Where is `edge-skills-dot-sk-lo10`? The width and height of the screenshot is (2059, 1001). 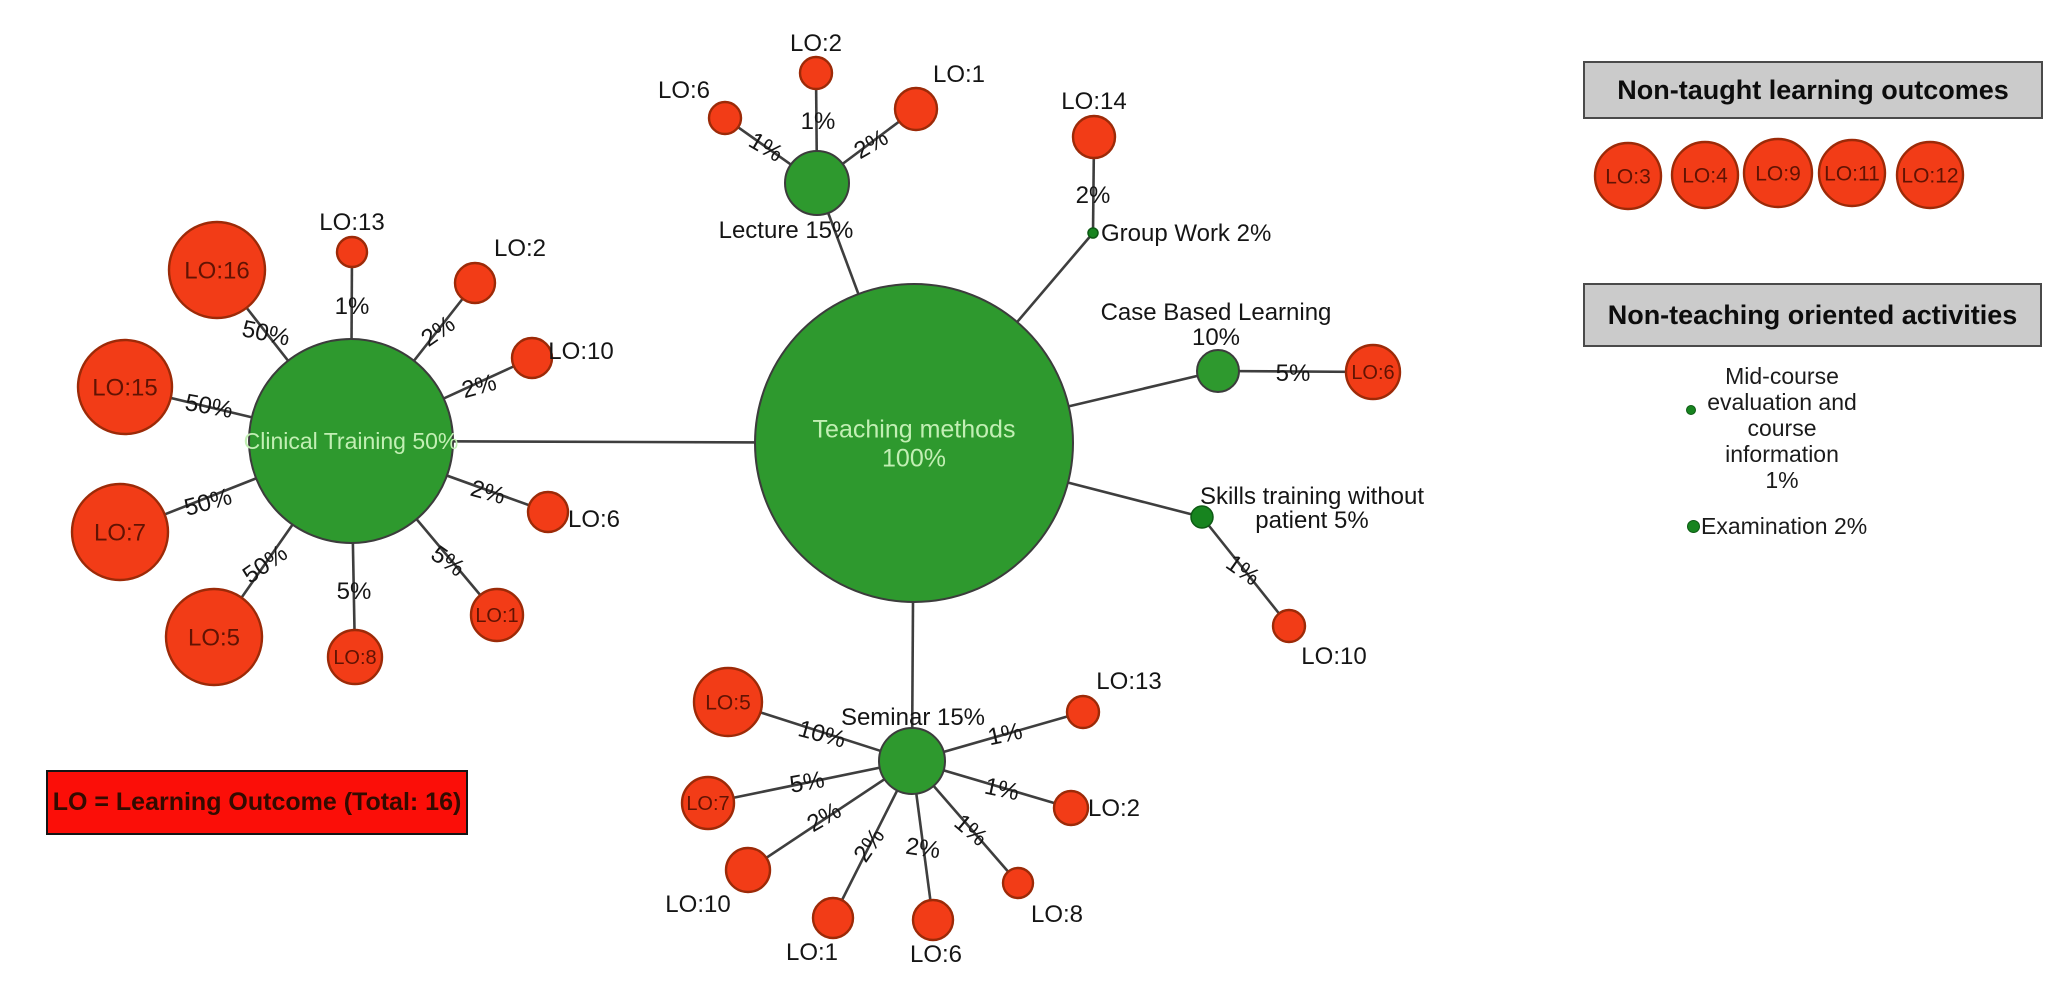
edge-skills-dot-sk-lo10 is located at coordinates (1245, 571).